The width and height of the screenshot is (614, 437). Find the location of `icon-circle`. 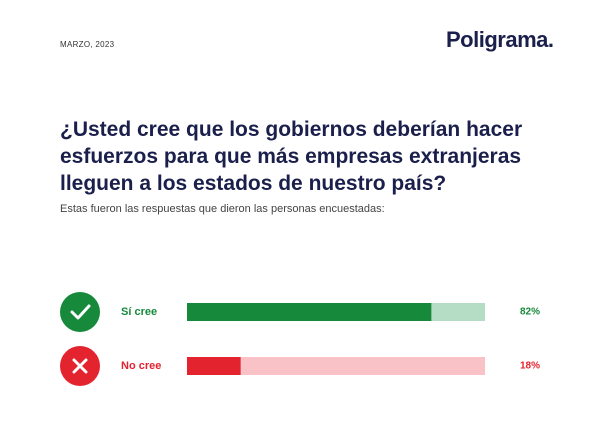

icon-circle is located at coordinates (80, 312).